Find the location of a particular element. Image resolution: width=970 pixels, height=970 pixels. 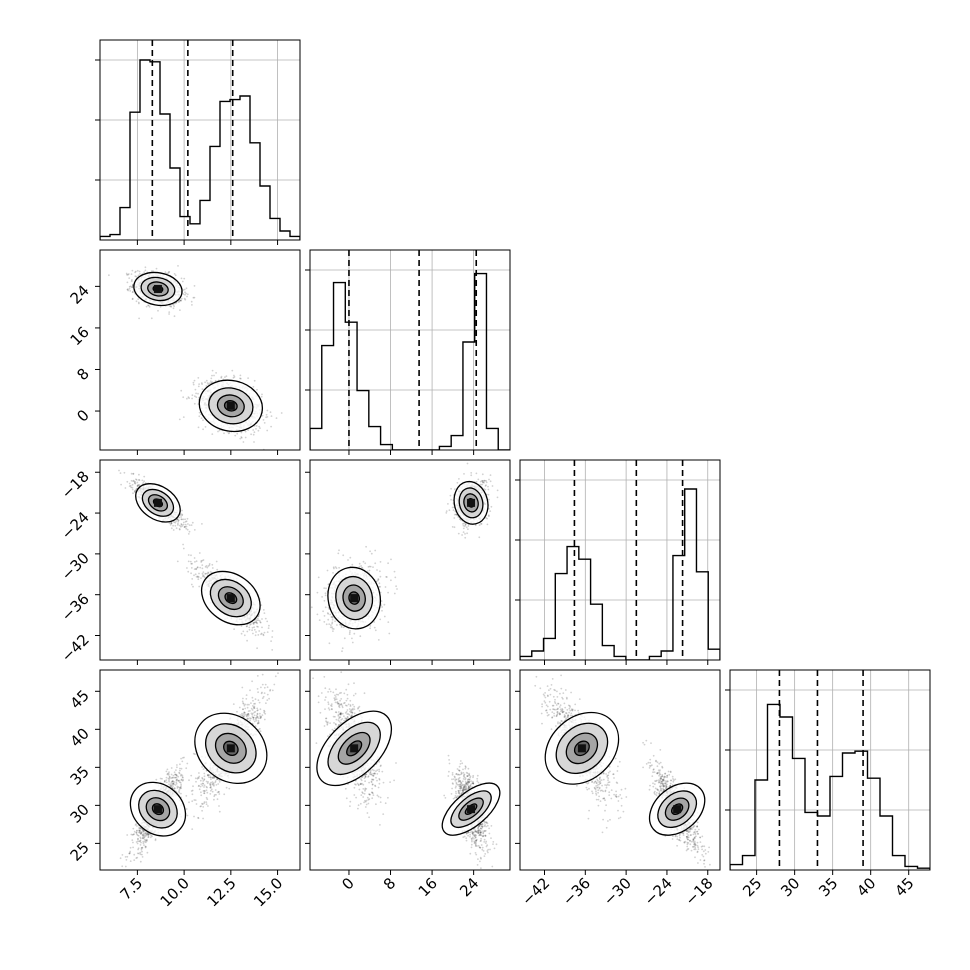

y-tick-label: −18 is located at coordinates (75, 484).